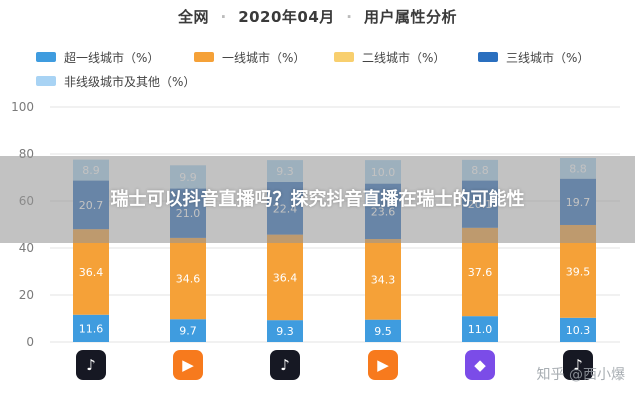  What do you see at coordinates (480, 365) in the screenshot?
I see `purple-video-app-icon: ◆` at bounding box center [480, 365].